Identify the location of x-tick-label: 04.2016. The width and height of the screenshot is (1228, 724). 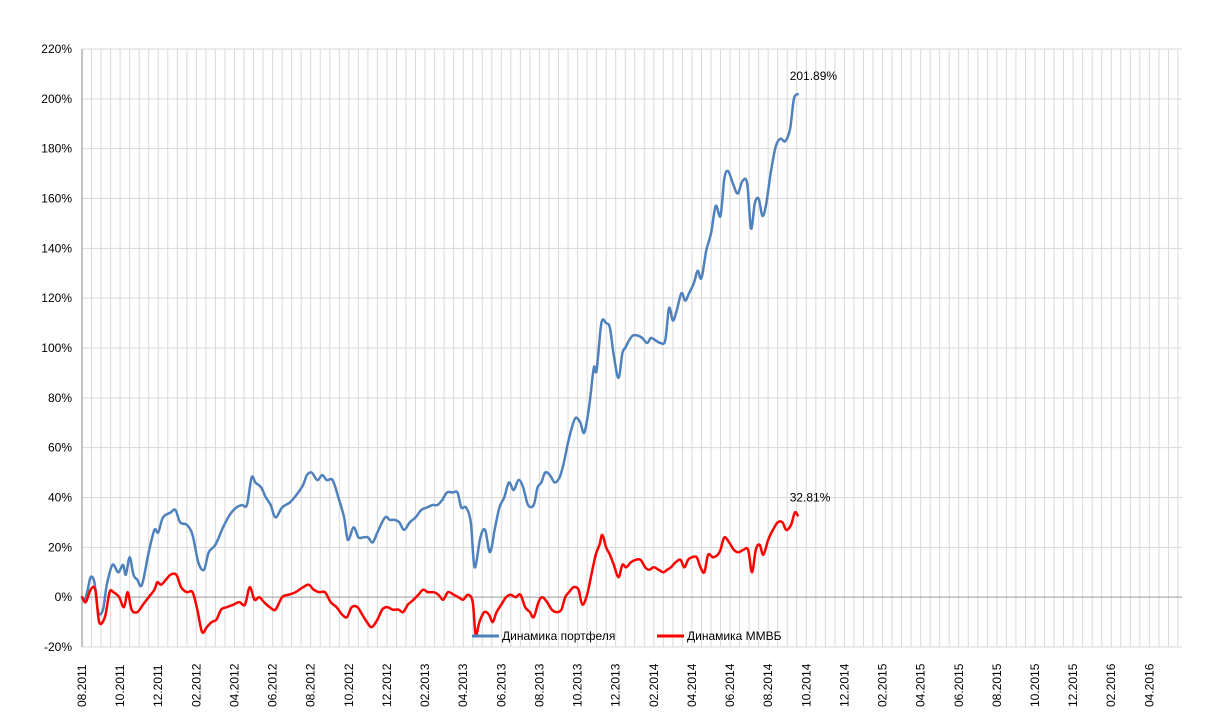
(1149, 685).